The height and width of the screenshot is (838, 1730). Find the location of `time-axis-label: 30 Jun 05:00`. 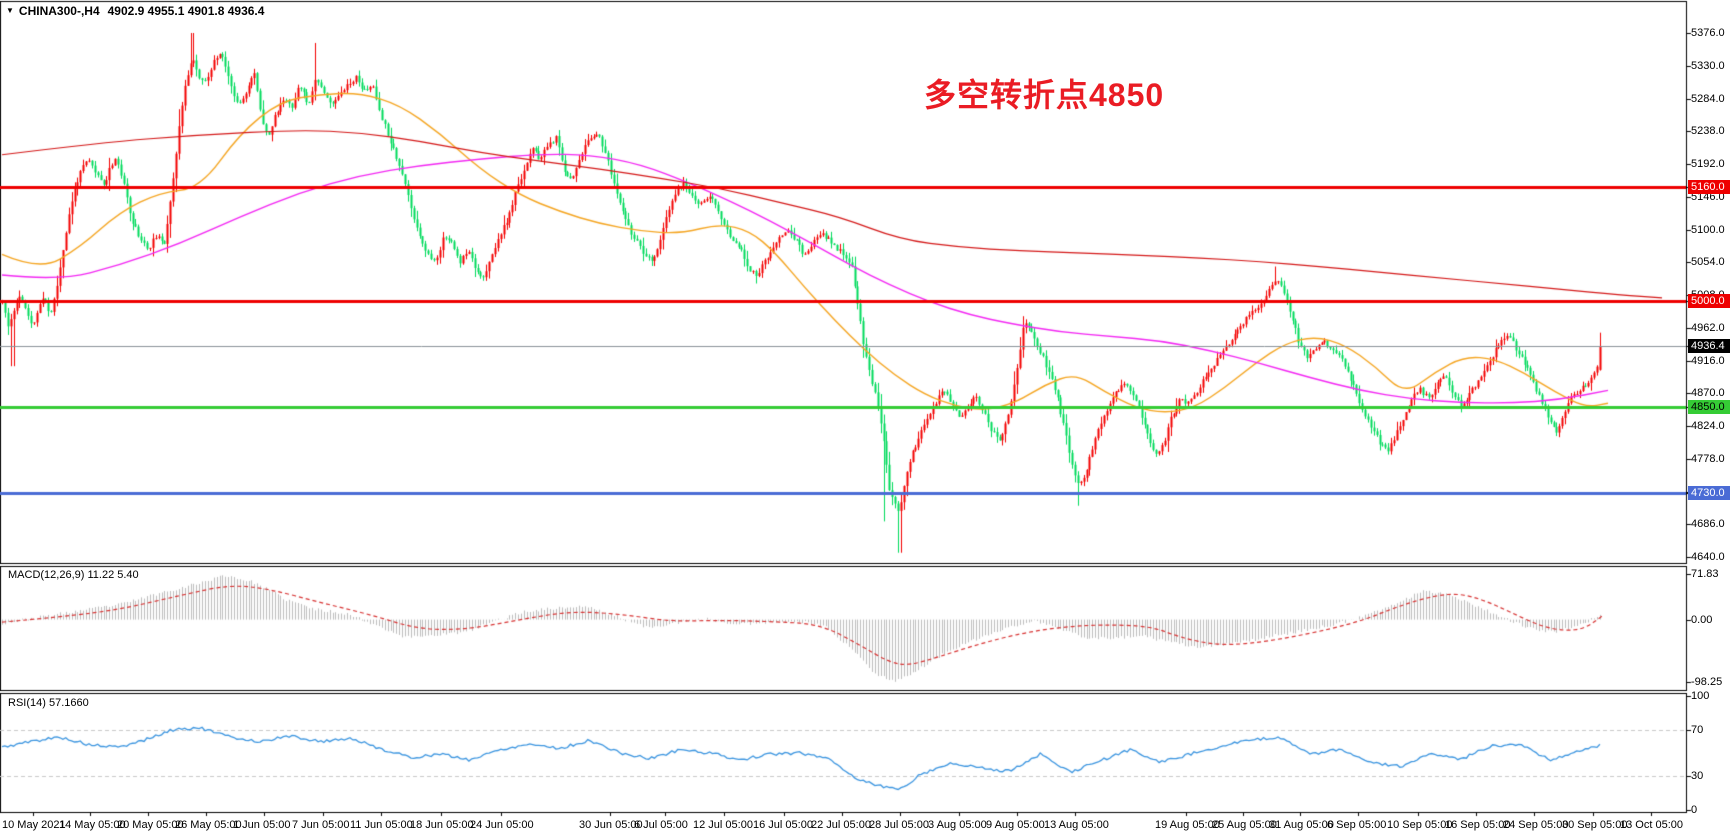

time-axis-label: 30 Jun 05:00 is located at coordinates (611, 825).